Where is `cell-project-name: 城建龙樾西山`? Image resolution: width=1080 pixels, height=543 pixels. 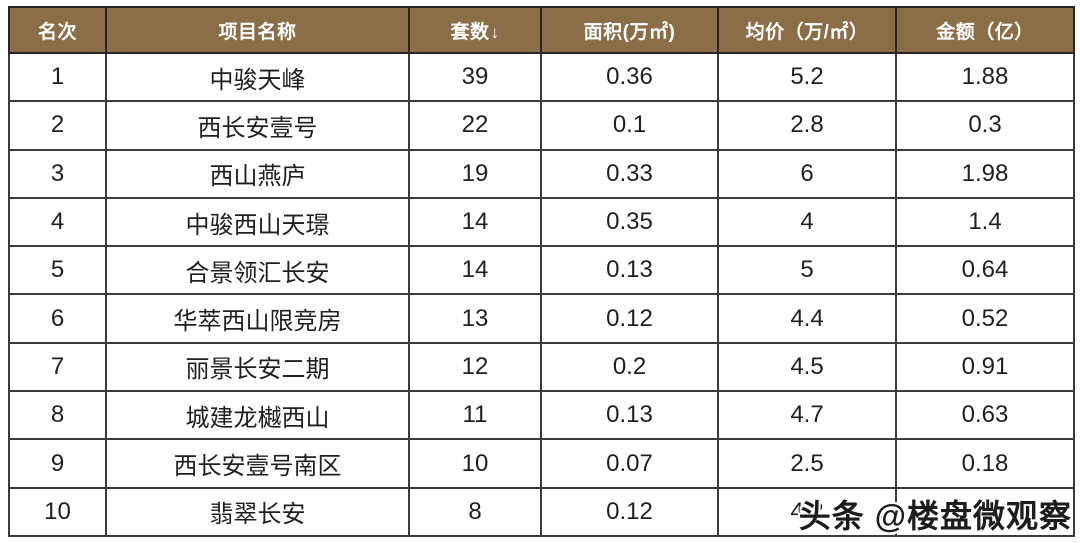
cell-project-name: 城建龙樾西山 is located at coordinates (257, 415).